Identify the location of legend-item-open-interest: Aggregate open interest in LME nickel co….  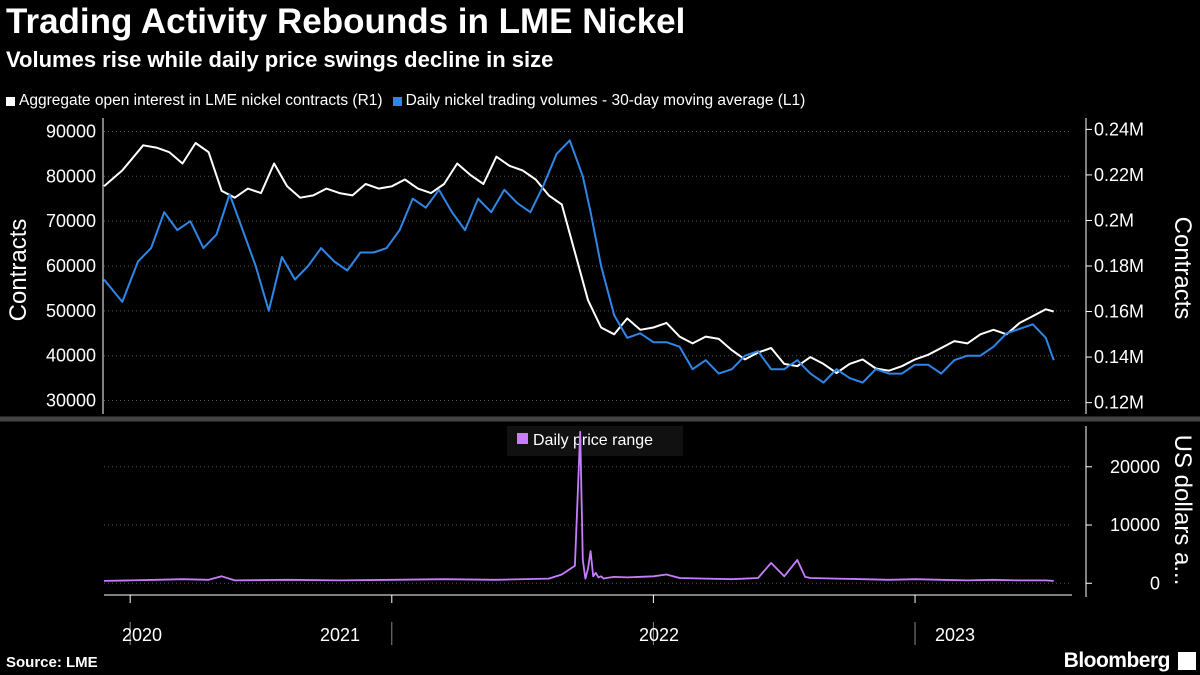
(194, 101).